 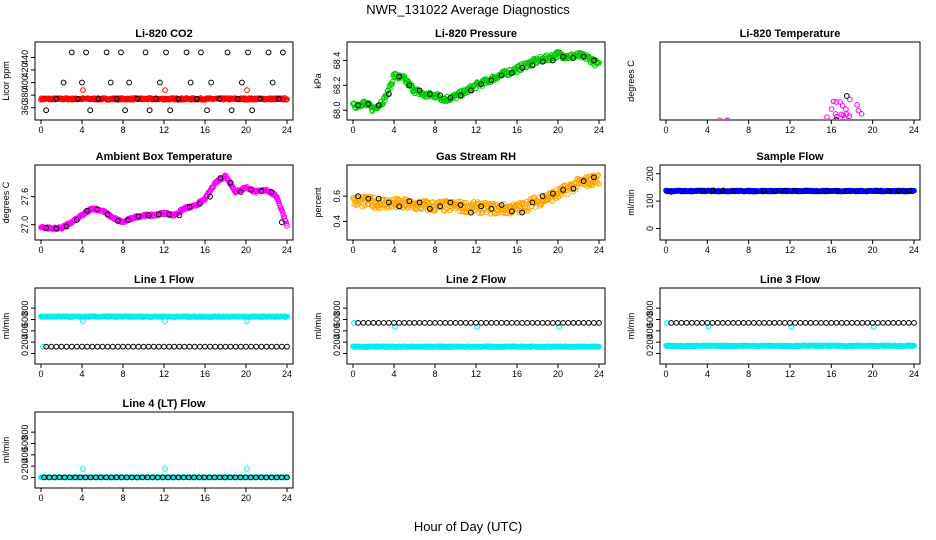 I want to click on y-tick-label: 400, so click(x=337, y=330).